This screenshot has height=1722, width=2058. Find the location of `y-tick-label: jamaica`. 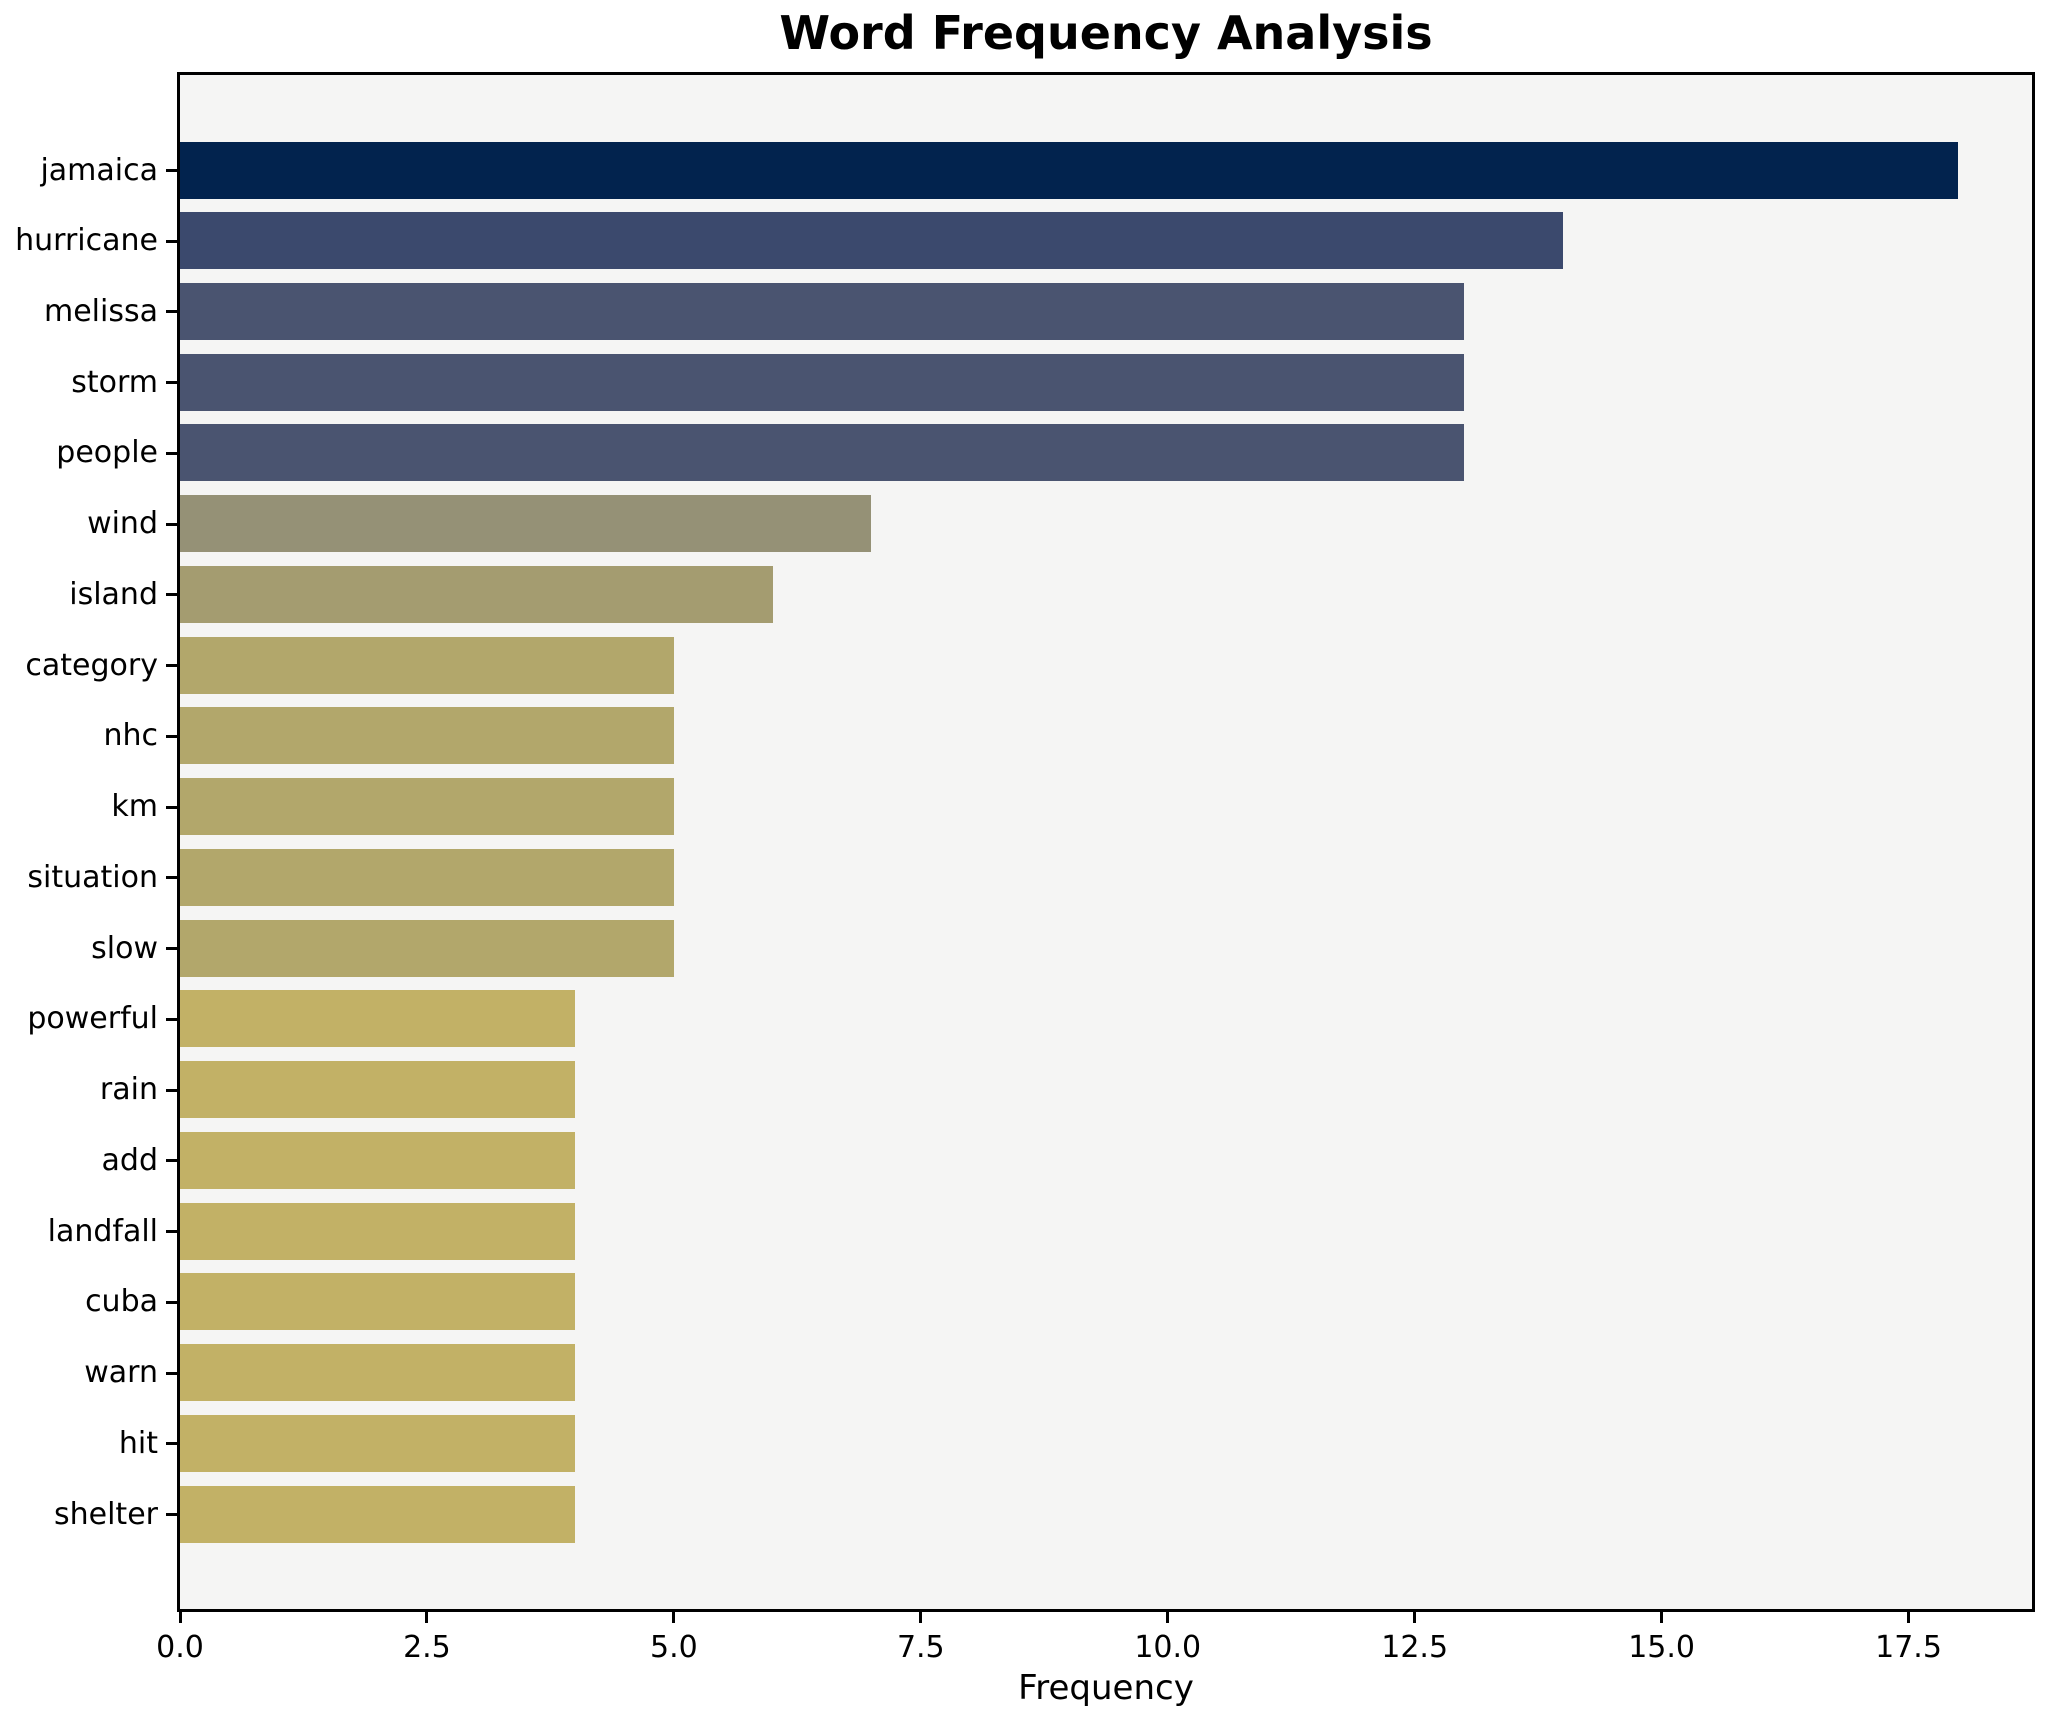

y-tick-label: jamaica is located at coordinates (99, 170).